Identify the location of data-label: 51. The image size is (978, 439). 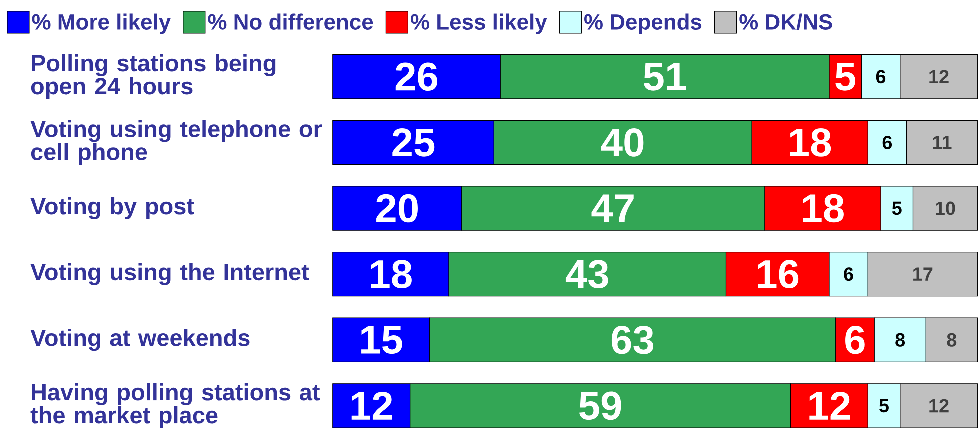
(665, 77).